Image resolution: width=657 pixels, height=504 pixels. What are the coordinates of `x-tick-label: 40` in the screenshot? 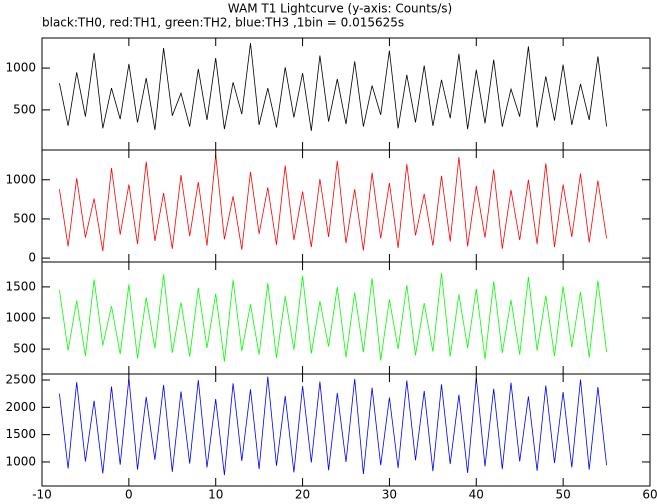 It's located at (476, 495).